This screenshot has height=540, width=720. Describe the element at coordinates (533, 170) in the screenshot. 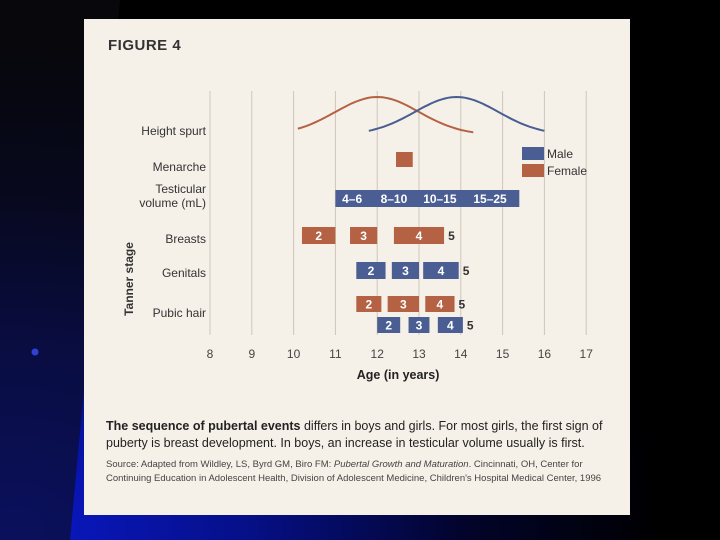

I see `legend-female-swatch` at that location.